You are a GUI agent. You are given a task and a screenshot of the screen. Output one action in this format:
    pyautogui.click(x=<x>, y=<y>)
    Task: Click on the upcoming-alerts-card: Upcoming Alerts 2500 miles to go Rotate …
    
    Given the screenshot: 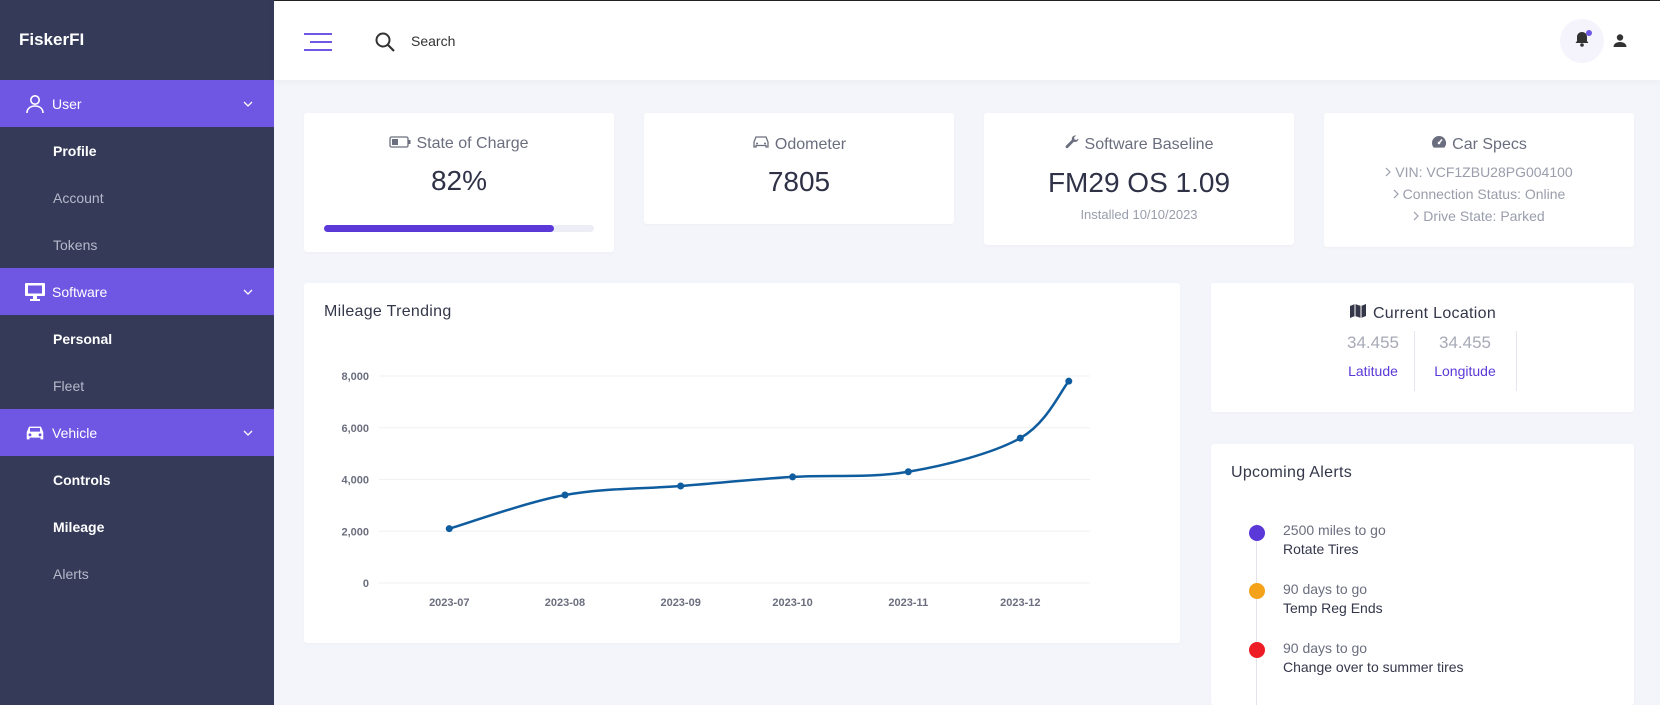 What is the action you would take?
    pyautogui.click(x=1422, y=574)
    